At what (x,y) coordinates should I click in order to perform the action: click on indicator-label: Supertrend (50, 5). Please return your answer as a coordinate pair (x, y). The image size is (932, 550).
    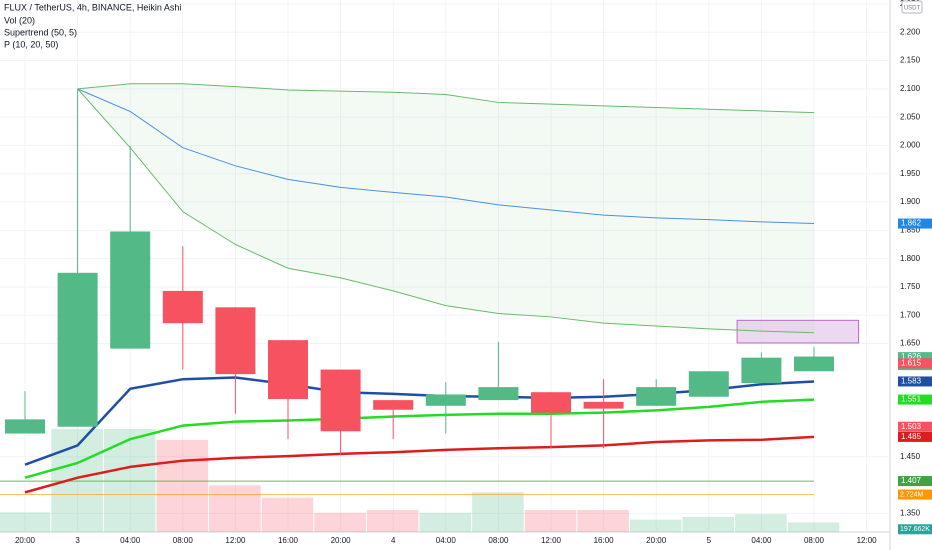
    Looking at the image, I should click on (40, 32).